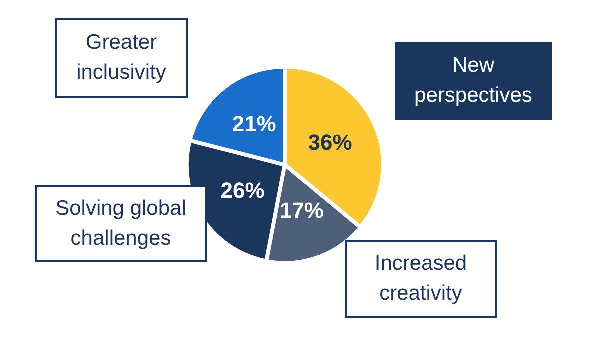 This screenshot has height=337, width=600. I want to click on slice-label: Increased creativity, so click(421, 279).